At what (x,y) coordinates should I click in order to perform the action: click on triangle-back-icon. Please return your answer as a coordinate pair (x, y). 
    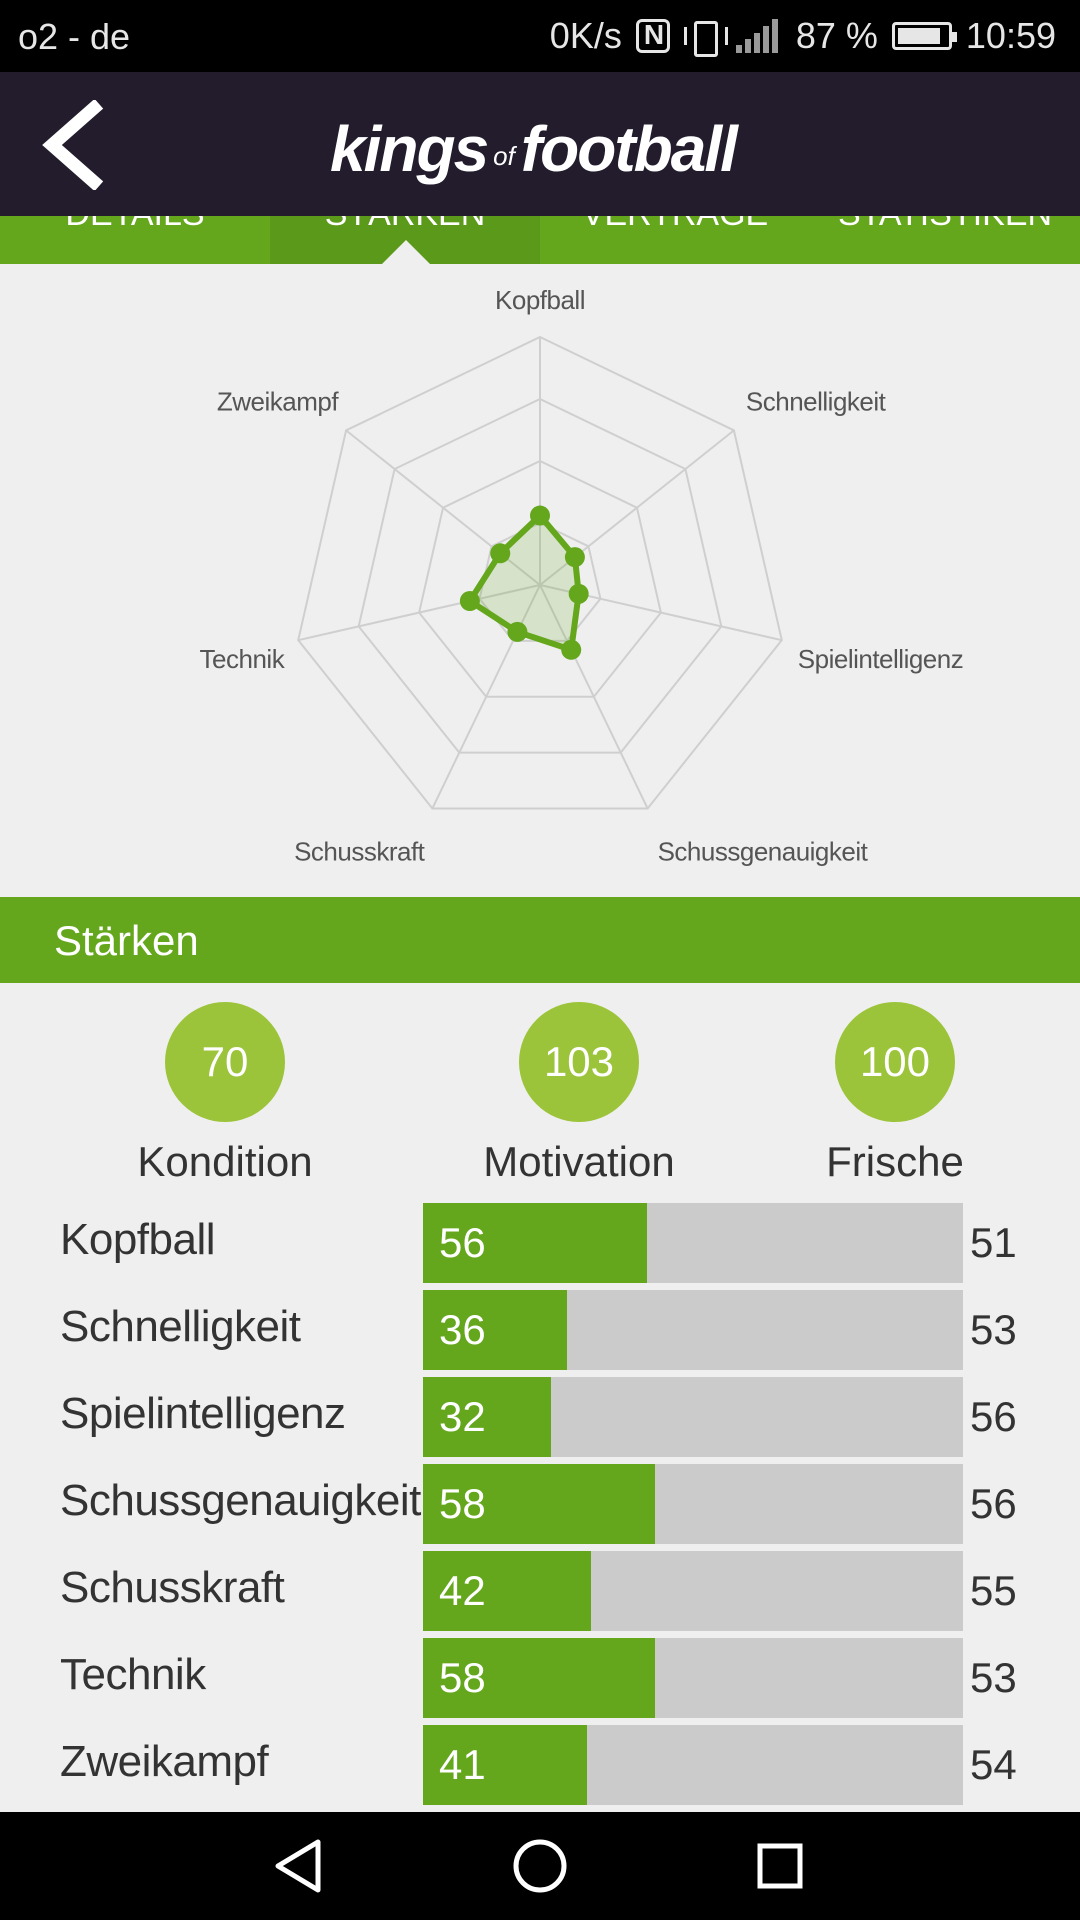
    Looking at the image, I should click on (298, 1866).